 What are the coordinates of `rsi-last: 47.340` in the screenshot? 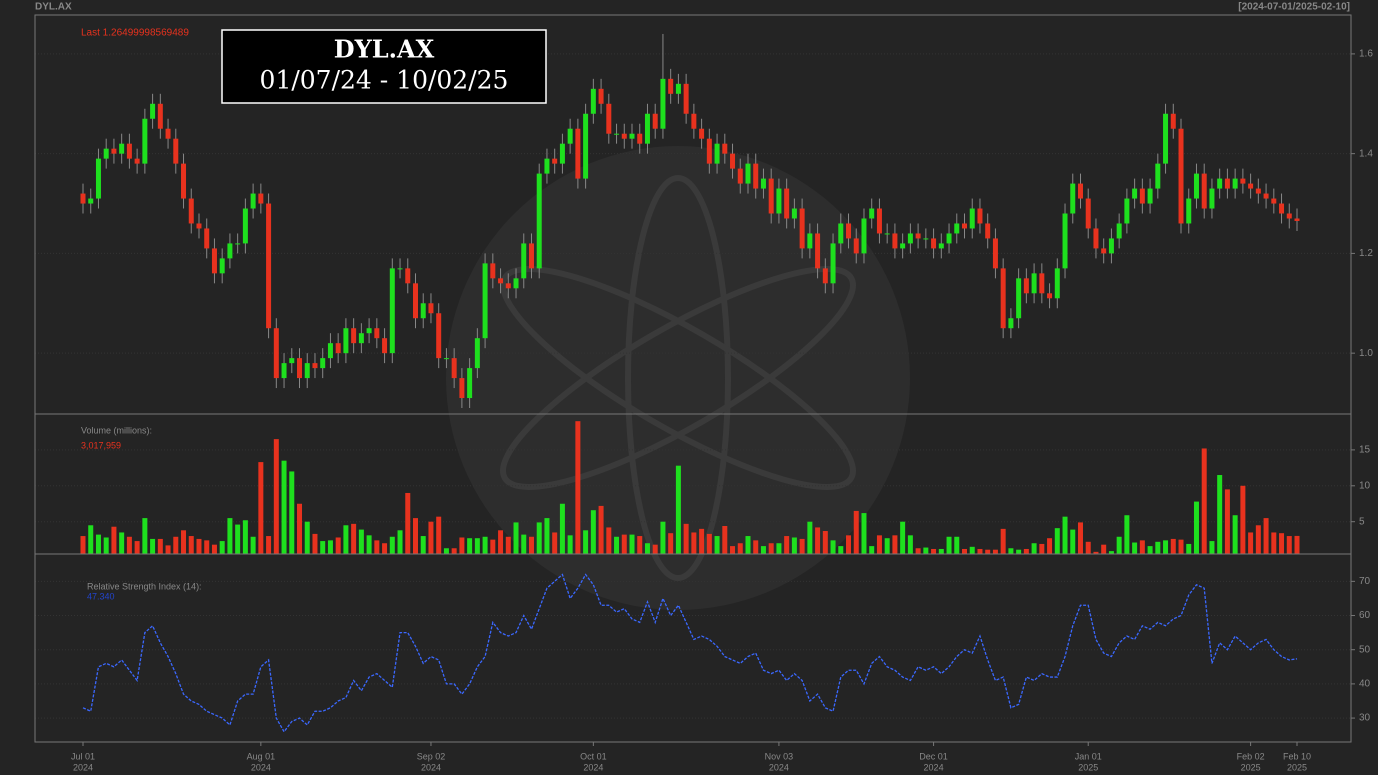 It's located at (101, 596).